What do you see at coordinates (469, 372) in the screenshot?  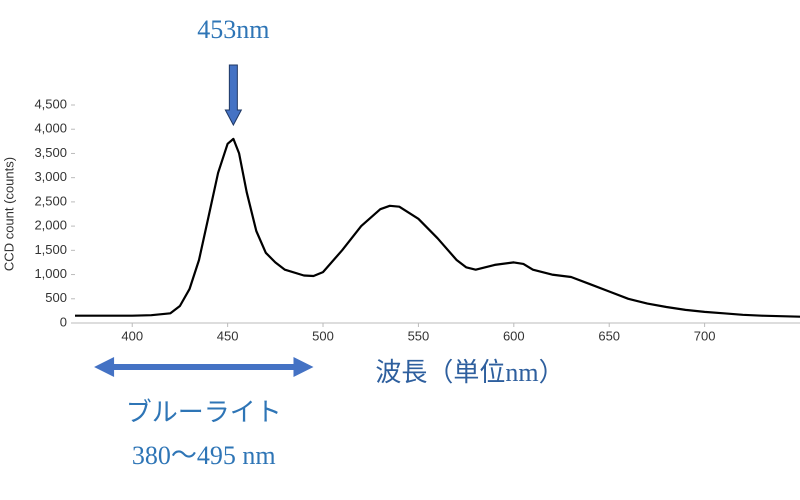 I see `x-axis-label: 波長（単位nm）` at bounding box center [469, 372].